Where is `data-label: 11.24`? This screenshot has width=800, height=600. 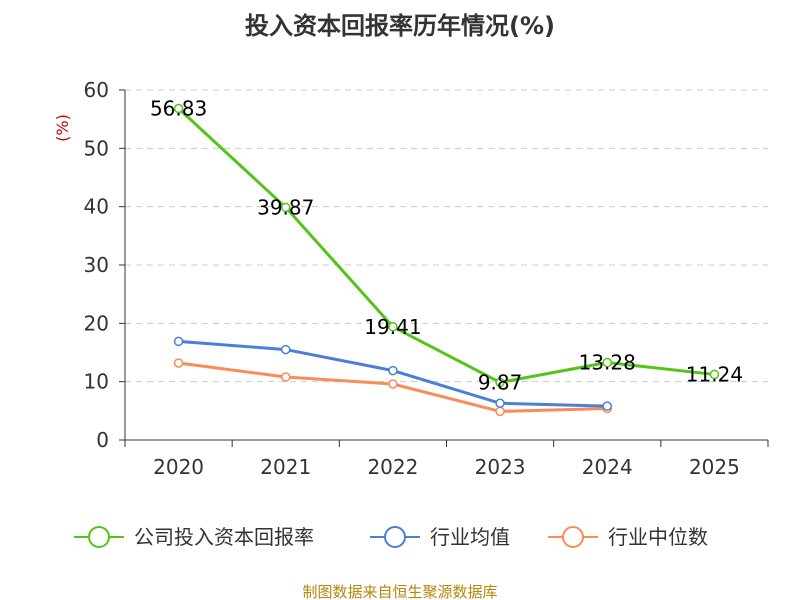
data-label: 11.24 is located at coordinates (714, 374).